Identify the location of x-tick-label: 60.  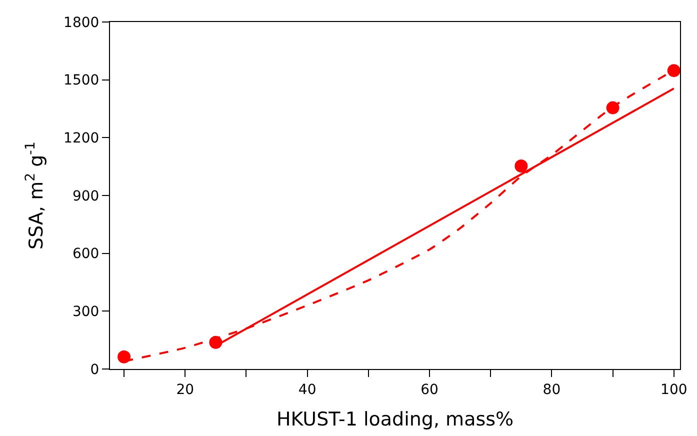
(429, 390).